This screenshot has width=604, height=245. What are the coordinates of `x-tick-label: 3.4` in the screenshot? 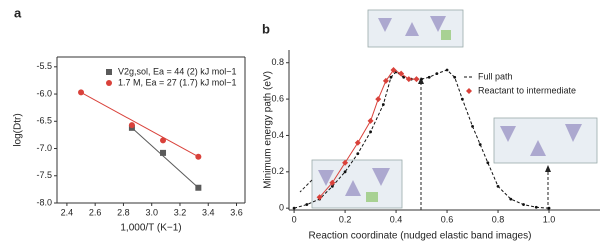 It's located at (208, 212).